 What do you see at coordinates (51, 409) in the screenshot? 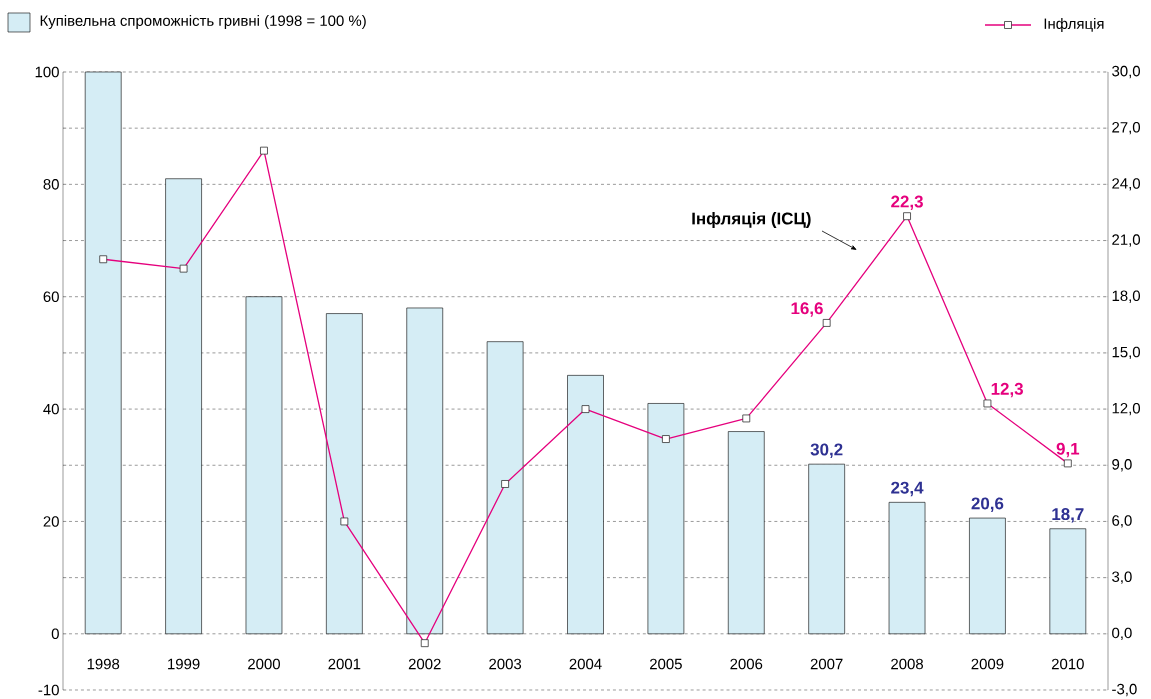
I see `y-tick-label: 40` at bounding box center [51, 409].